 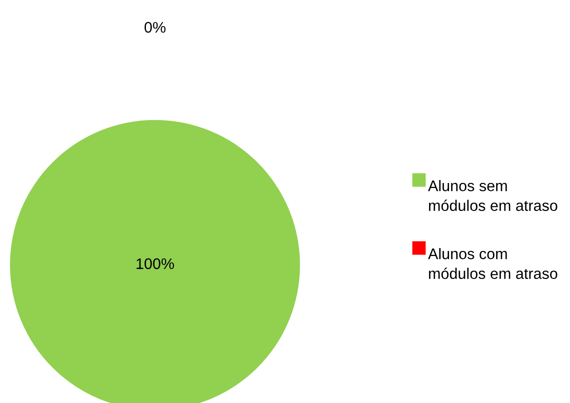 What do you see at coordinates (493, 195) in the screenshot?
I see `legend-label: Alunos sem módulos em atraso` at bounding box center [493, 195].